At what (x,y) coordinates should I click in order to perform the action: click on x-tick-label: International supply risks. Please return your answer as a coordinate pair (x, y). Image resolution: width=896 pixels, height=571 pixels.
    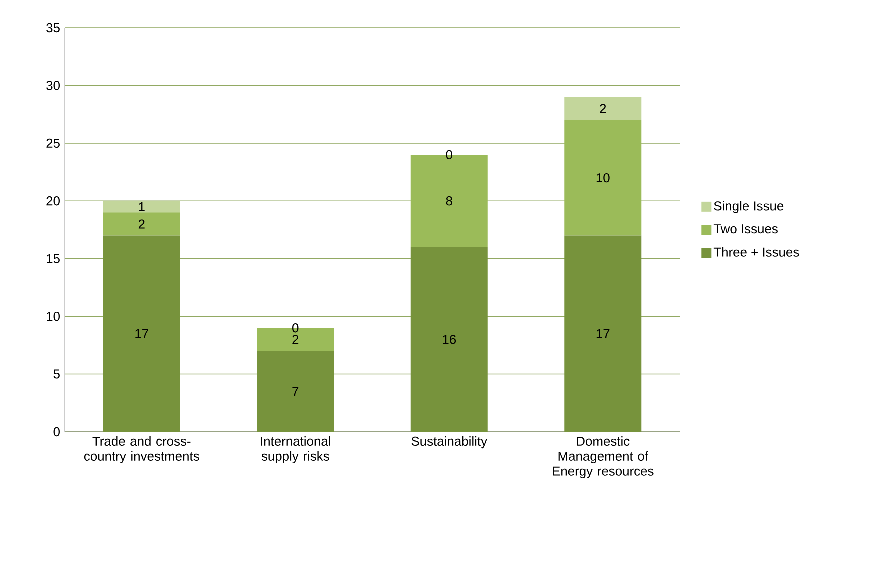
    Looking at the image, I should click on (295, 450).